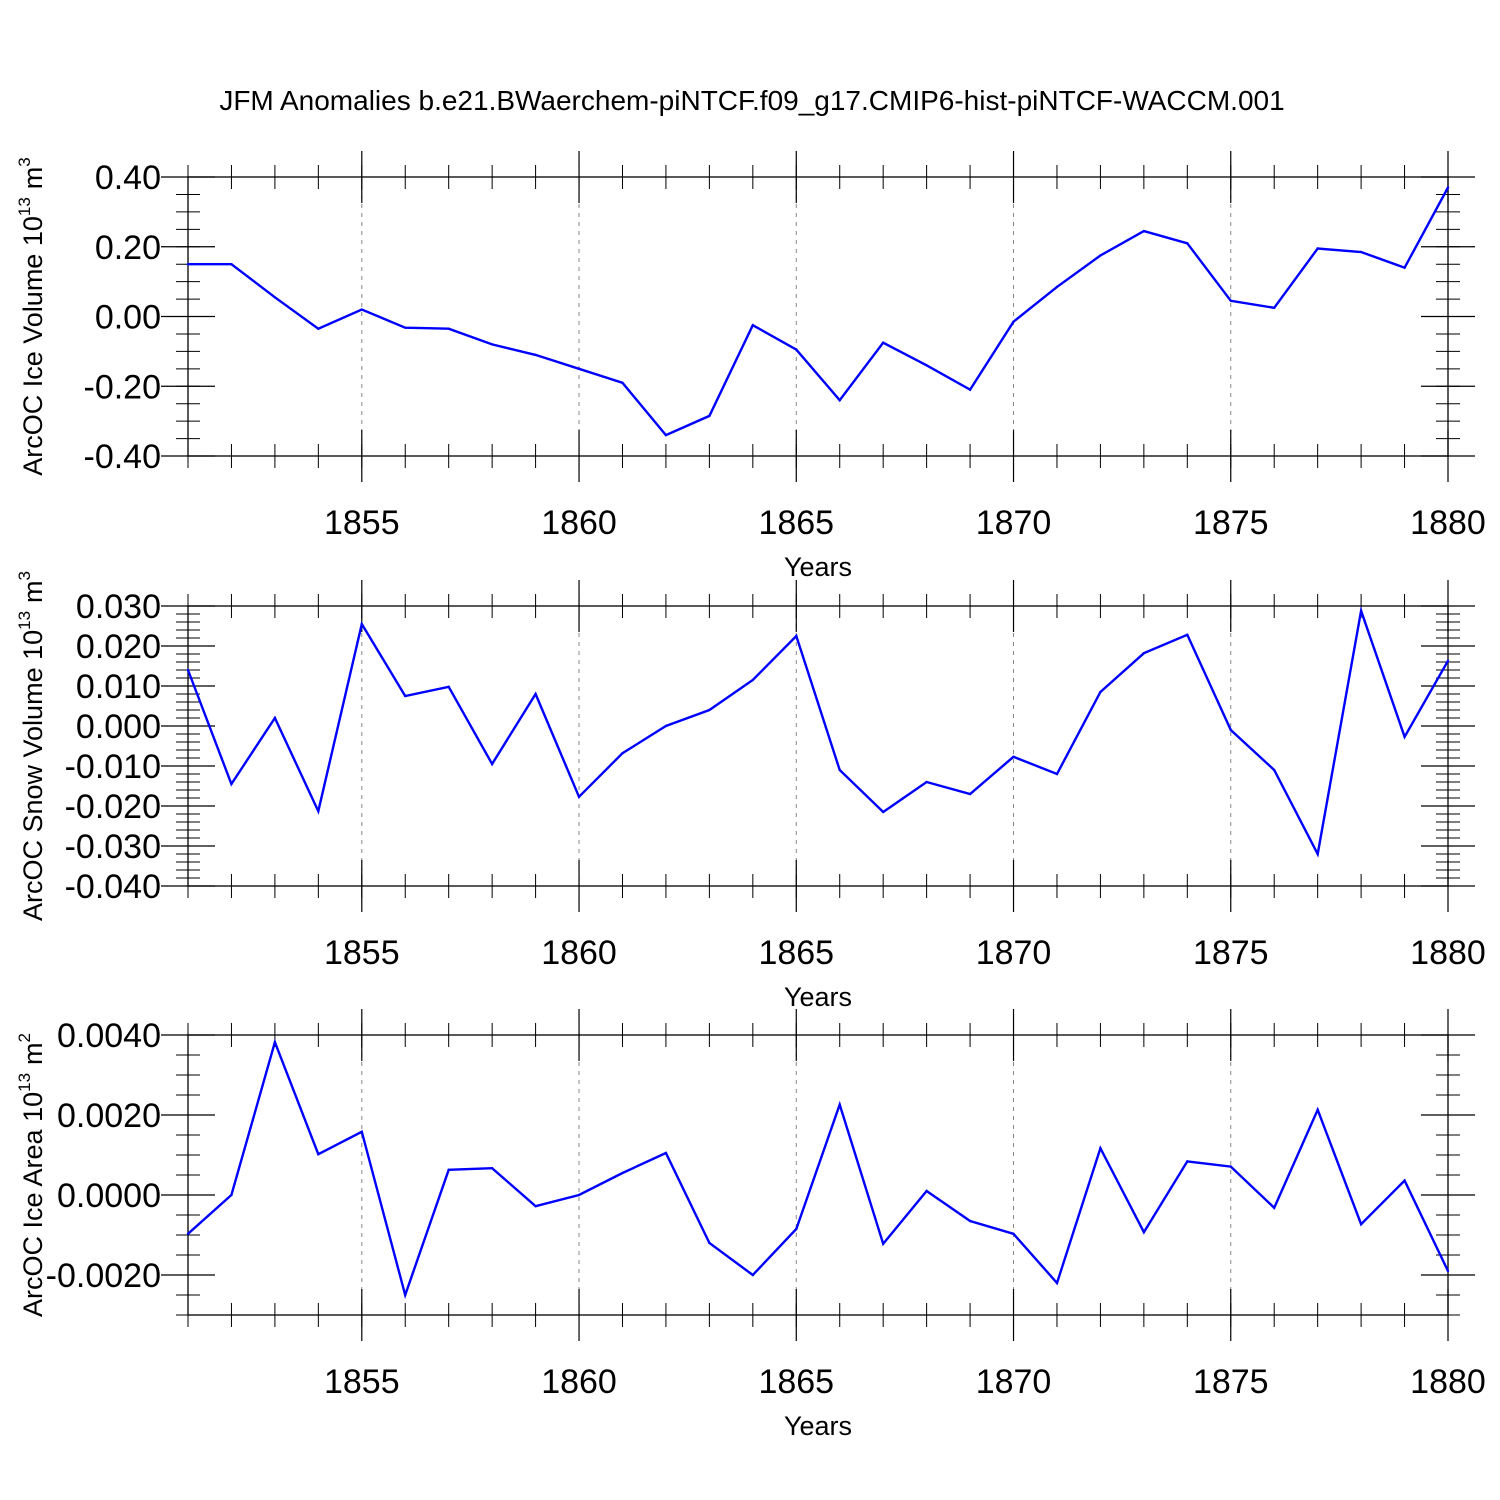 The height and width of the screenshot is (1500, 1500). Describe the element at coordinates (33, 1204) in the screenshot. I see `y-axis-label-text: ArcOC Ice Area 10` at that location.